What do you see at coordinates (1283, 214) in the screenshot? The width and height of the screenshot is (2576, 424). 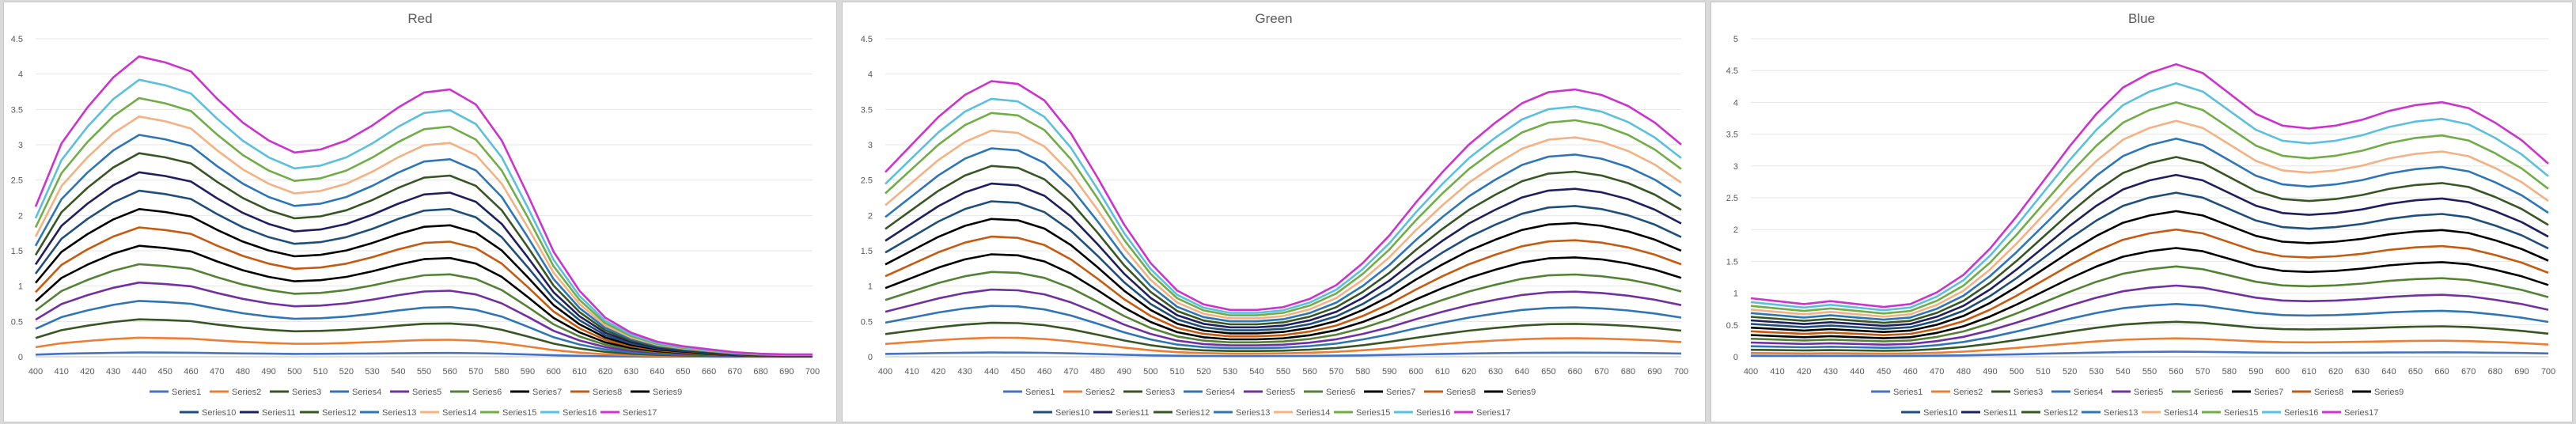 I see `series-line-series15` at bounding box center [1283, 214].